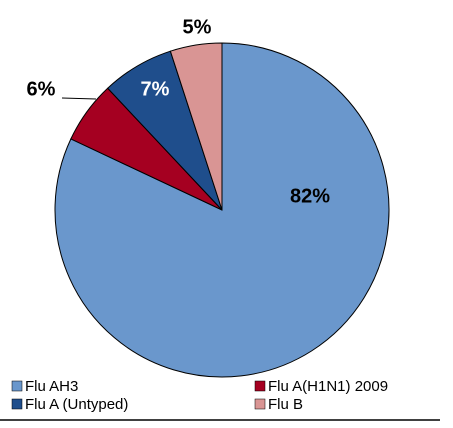 This screenshot has height=428, width=453. I want to click on data-label: 5%, so click(197, 27).